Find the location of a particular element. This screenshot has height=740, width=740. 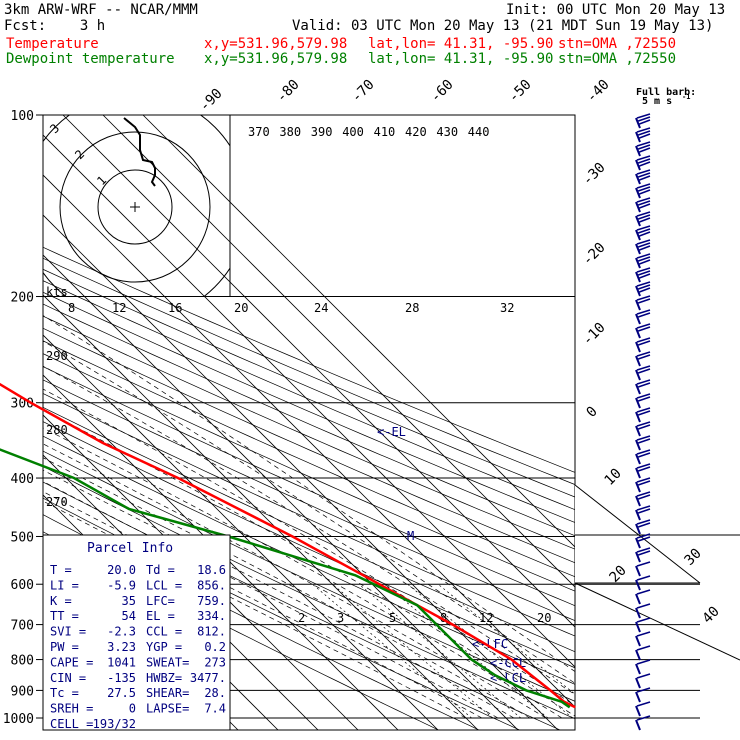

parcel-value-b-0: 18.6 is located at coordinates (211, 570).